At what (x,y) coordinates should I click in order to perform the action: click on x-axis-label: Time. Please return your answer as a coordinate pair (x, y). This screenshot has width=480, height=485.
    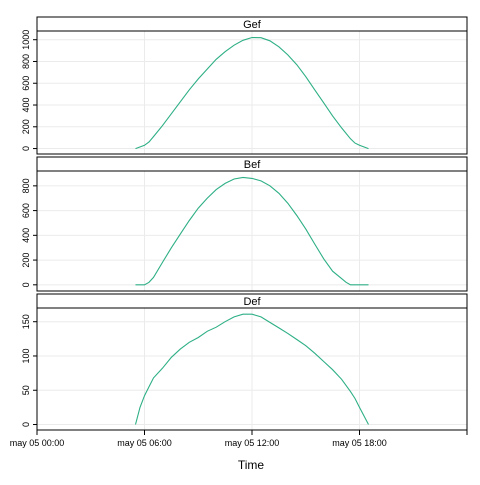
    Looking at the image, I should click on (251, 465).